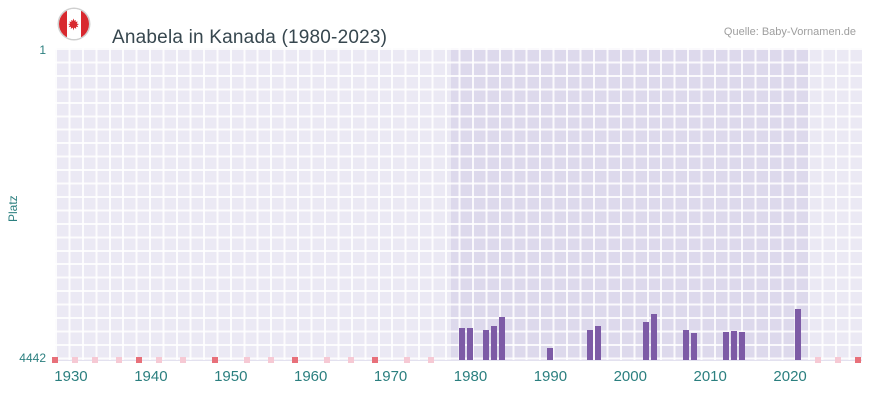  I want to click on y-axis-min-label: 4442, so click(32, 358).